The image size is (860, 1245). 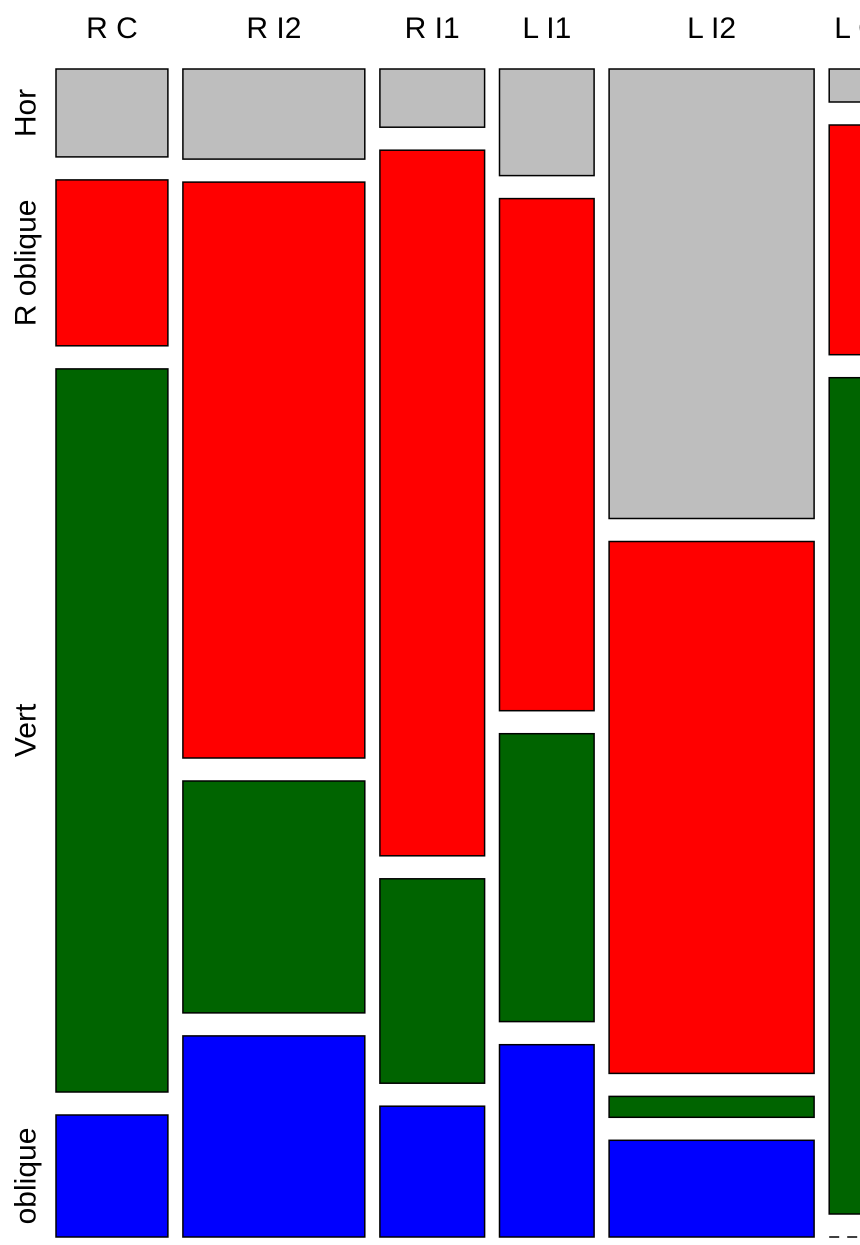 I want to click on column-label-l-i1: L I1, so click(x=546, y=28).